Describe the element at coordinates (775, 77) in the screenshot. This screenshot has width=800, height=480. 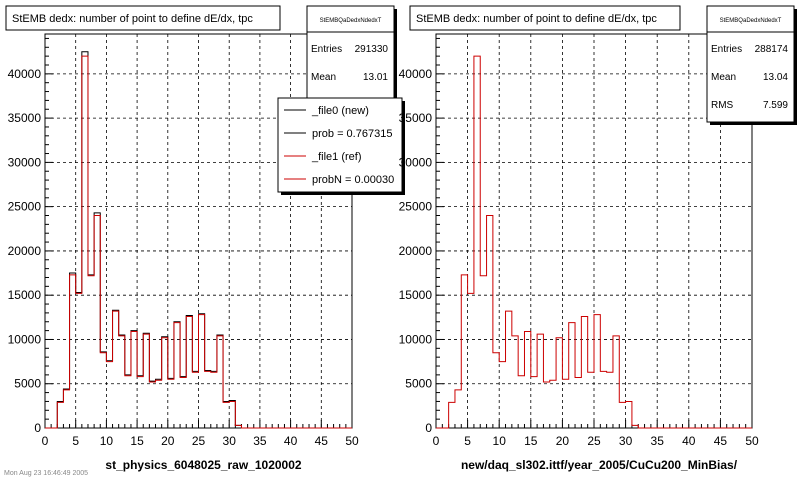
I see `stats-value: 13.04` at that location.